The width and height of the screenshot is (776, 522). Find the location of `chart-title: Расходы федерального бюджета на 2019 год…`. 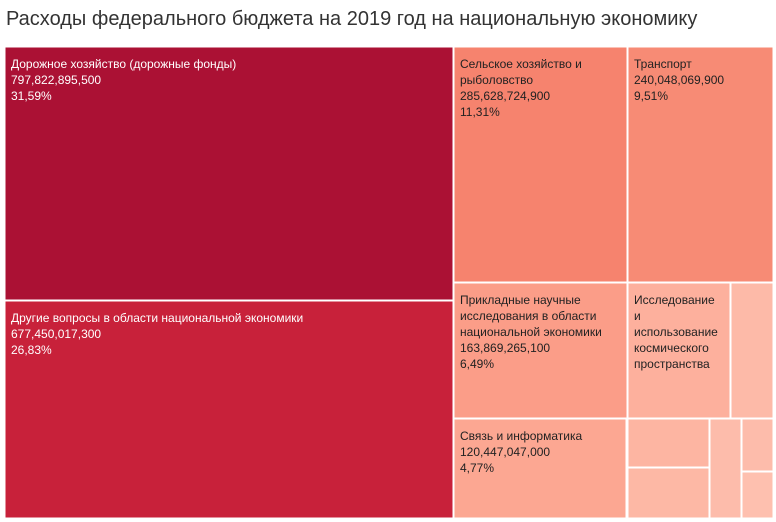

chart-title: Расходы федерального бюджета на 2019 год… is located at coordinates (352, 19).